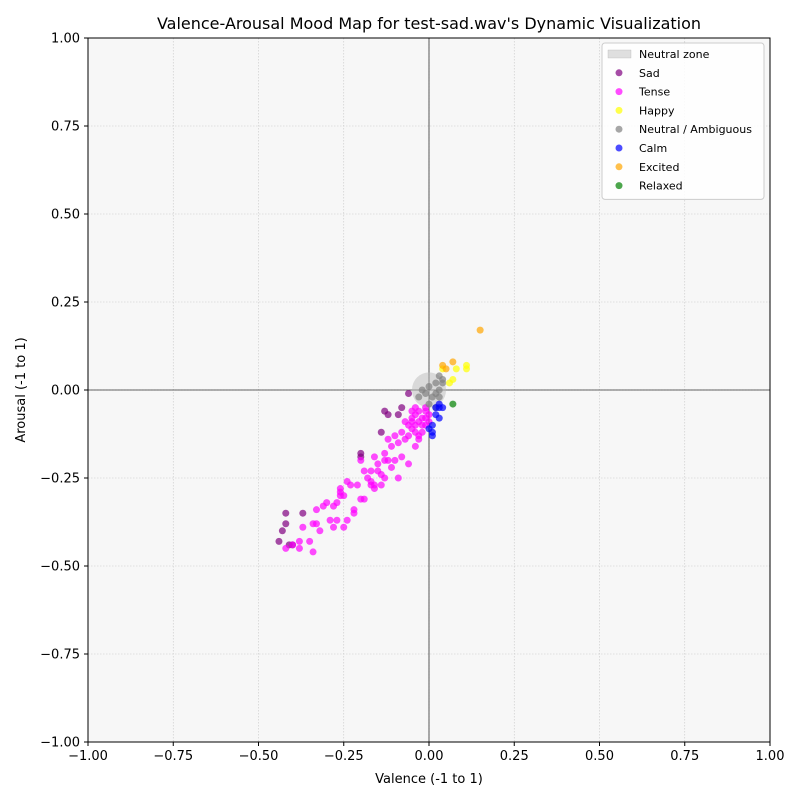 The width and height of the screenshot is (800, 800). What do you see at coordinates (657, 110) in the screenshot?
I see `legend-label: Happy` at bounding box center [657, 110].